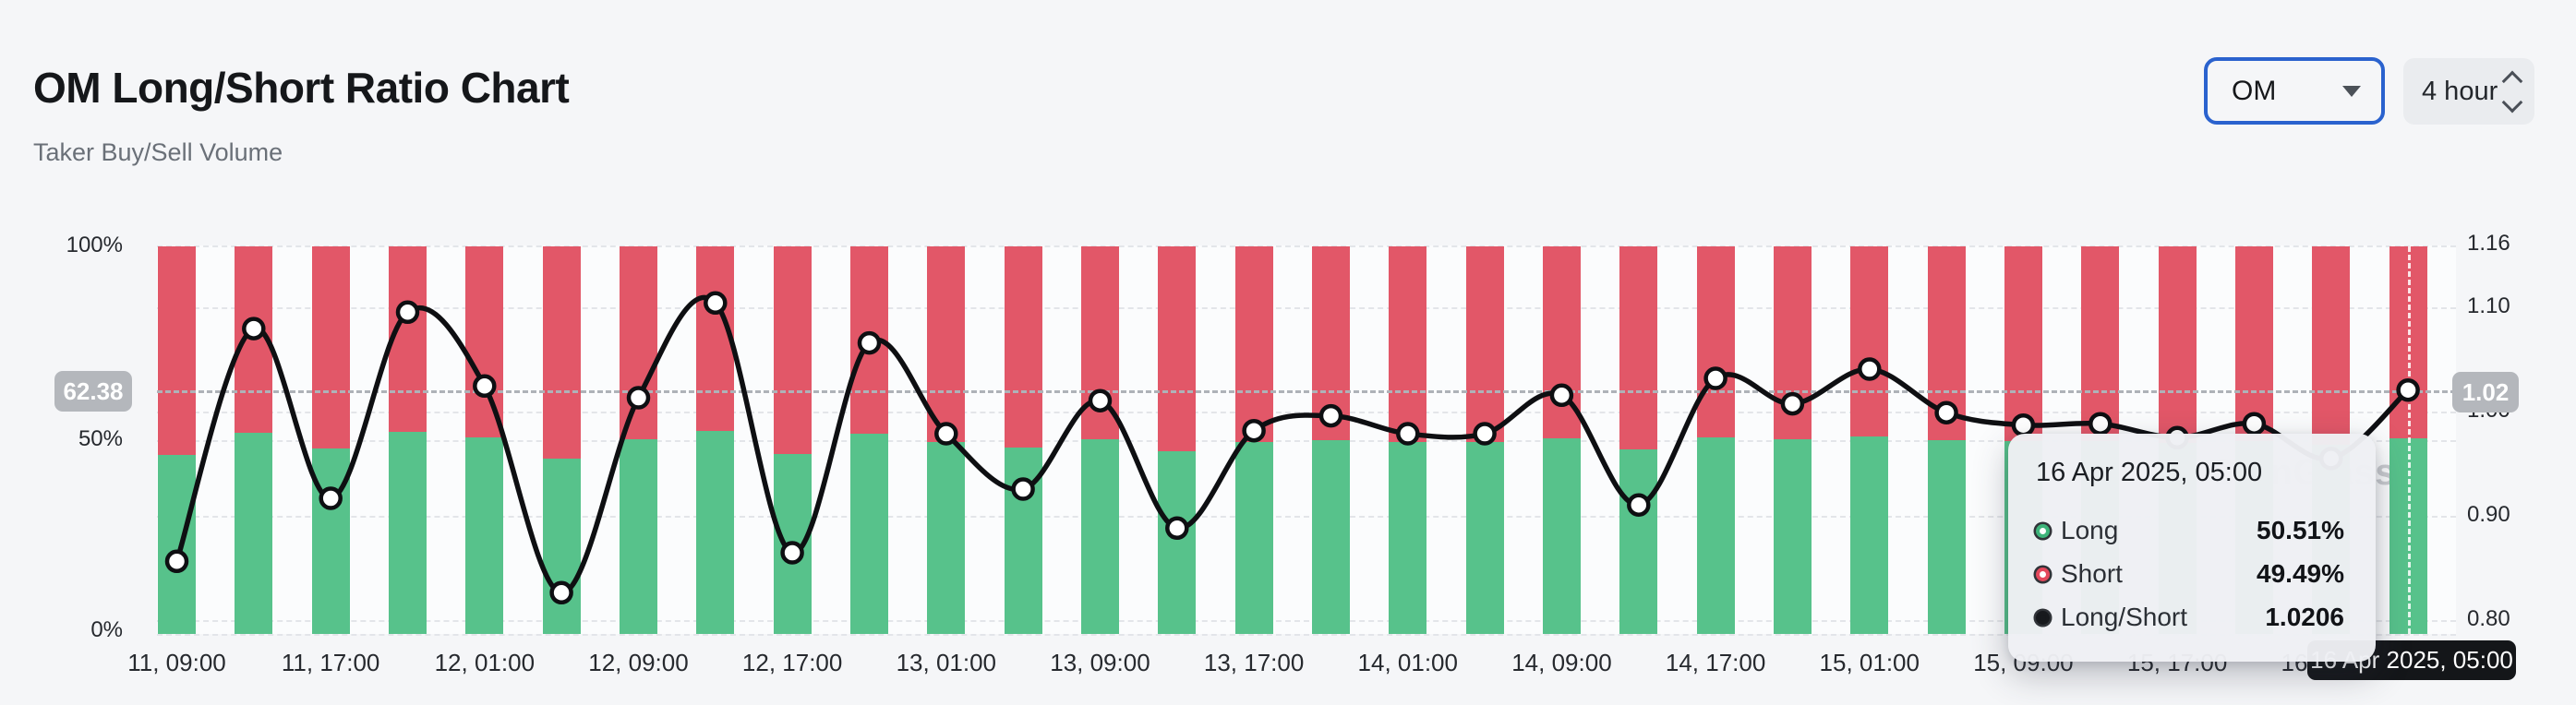 The image size is (2576, 705). Describe the element at coordinates (2488, 514) in the screenshot. I see `right-axis-tick: 0.90` at that location.